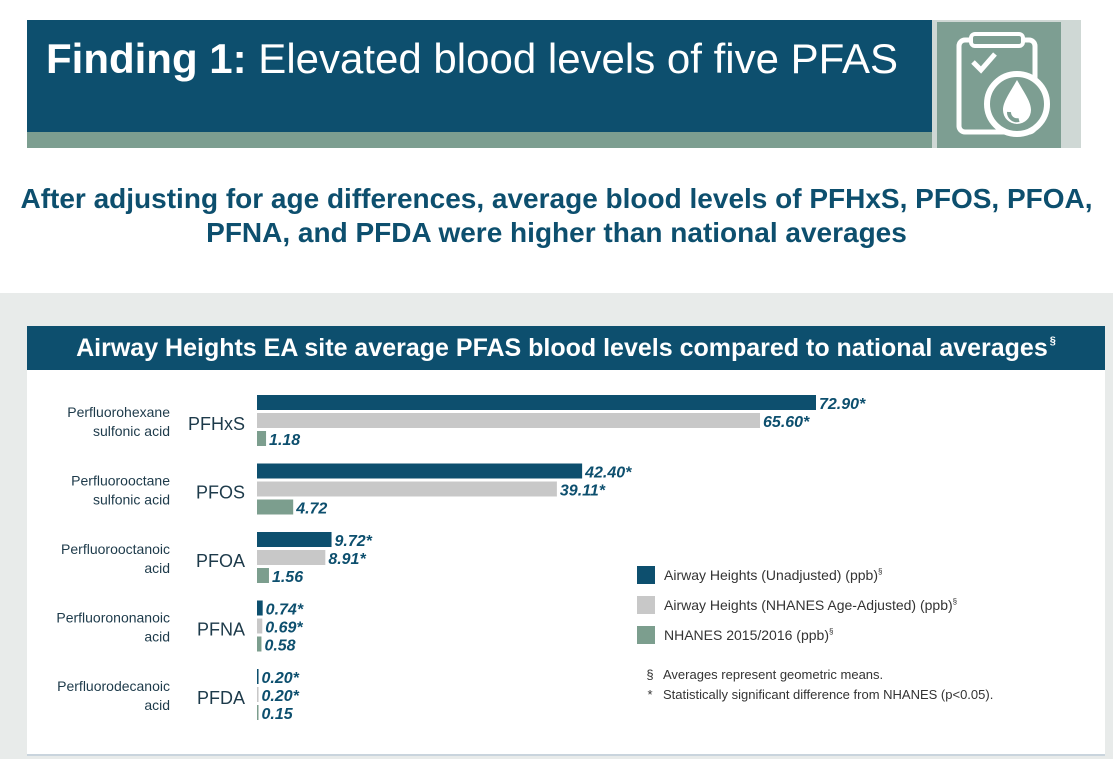  Describe the element at coordinates (216, 424) in the screenshot. I see `category-abbreviation: PFHxS` at that location.